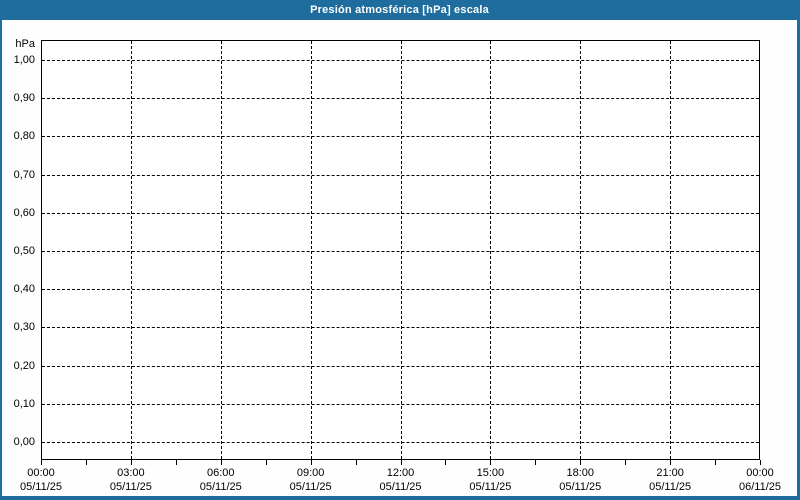 This screenshot has height=500, width=800. I want to click on x-tick-time-label: 21:00, so click(670, 473).